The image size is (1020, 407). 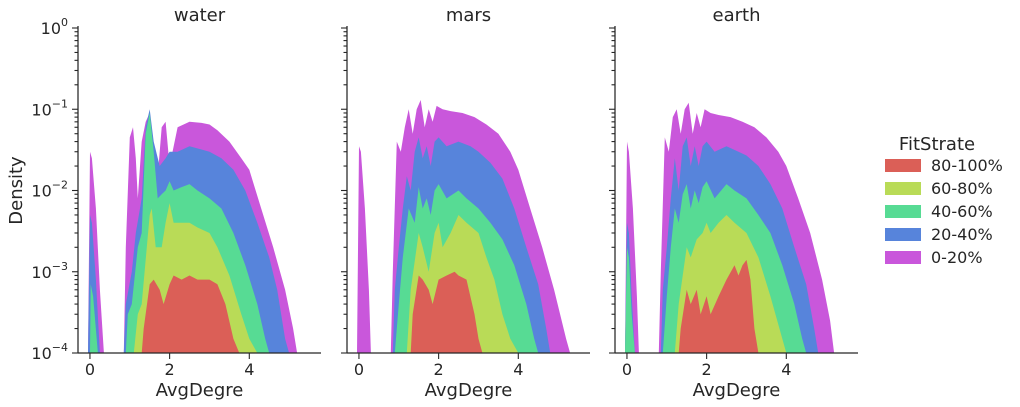 I want to click on legend: FitStrate 80-100% 60-80% 40-60% 20-40% 0-20%, so click(x=944, y=200).